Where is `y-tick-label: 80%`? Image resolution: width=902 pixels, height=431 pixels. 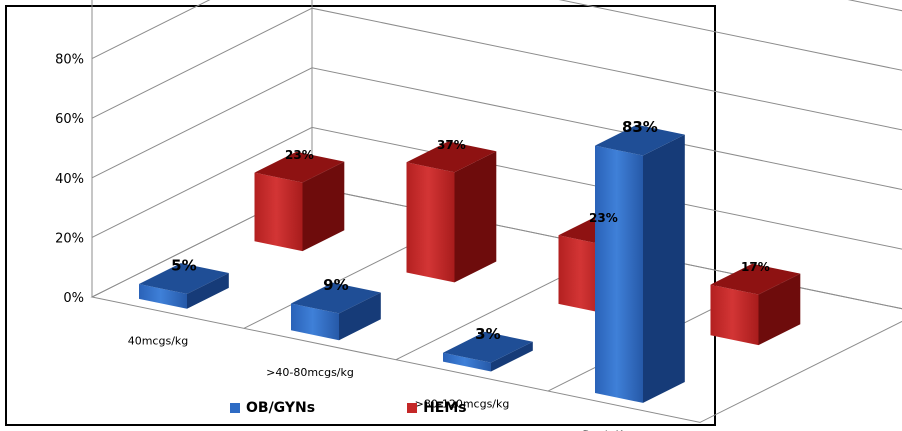
y-tick-label: 80% is located at coordinates (69, 60).